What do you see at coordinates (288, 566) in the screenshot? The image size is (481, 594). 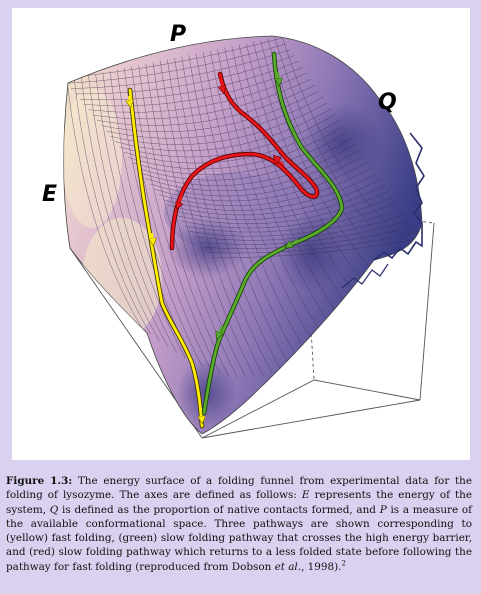 I see `caption-et-al: et al.` at bounding box center [288, 566].